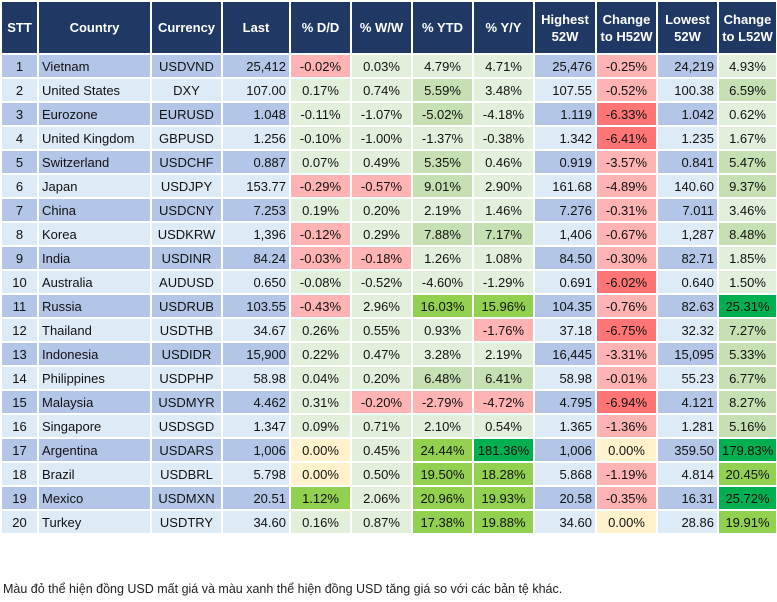  What do you see at coordinates (687, 474) in the screenshot?
I see `cell-low52w: 4.814` at bounding box center [687, 474].